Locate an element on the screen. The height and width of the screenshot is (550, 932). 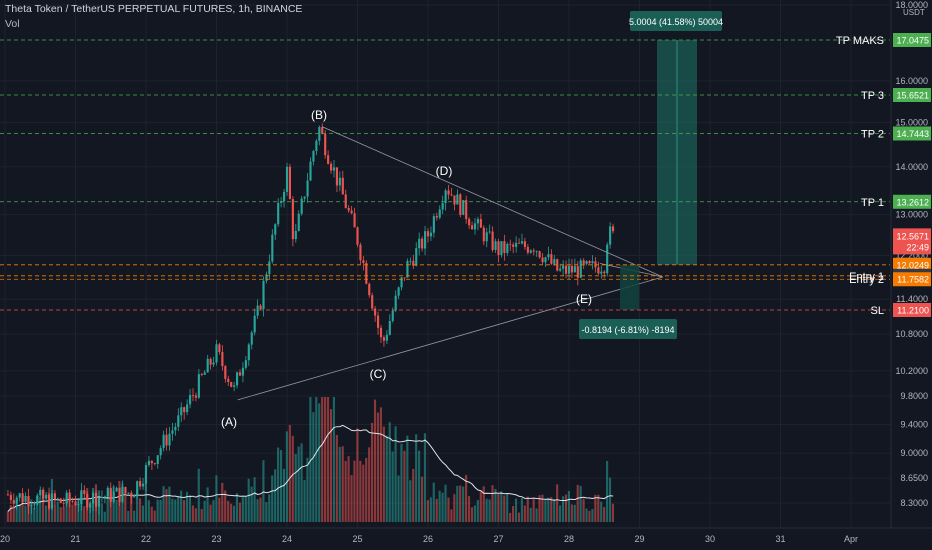
volume-moving-average is located at coordinates (310, 468).